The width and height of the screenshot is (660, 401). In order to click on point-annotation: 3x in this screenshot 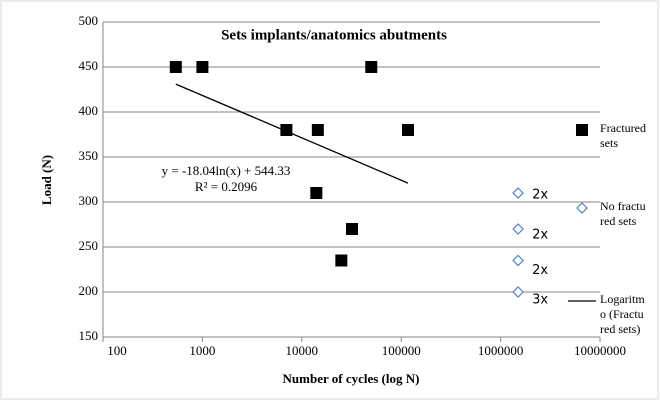, I will do `click(540, 300)`.